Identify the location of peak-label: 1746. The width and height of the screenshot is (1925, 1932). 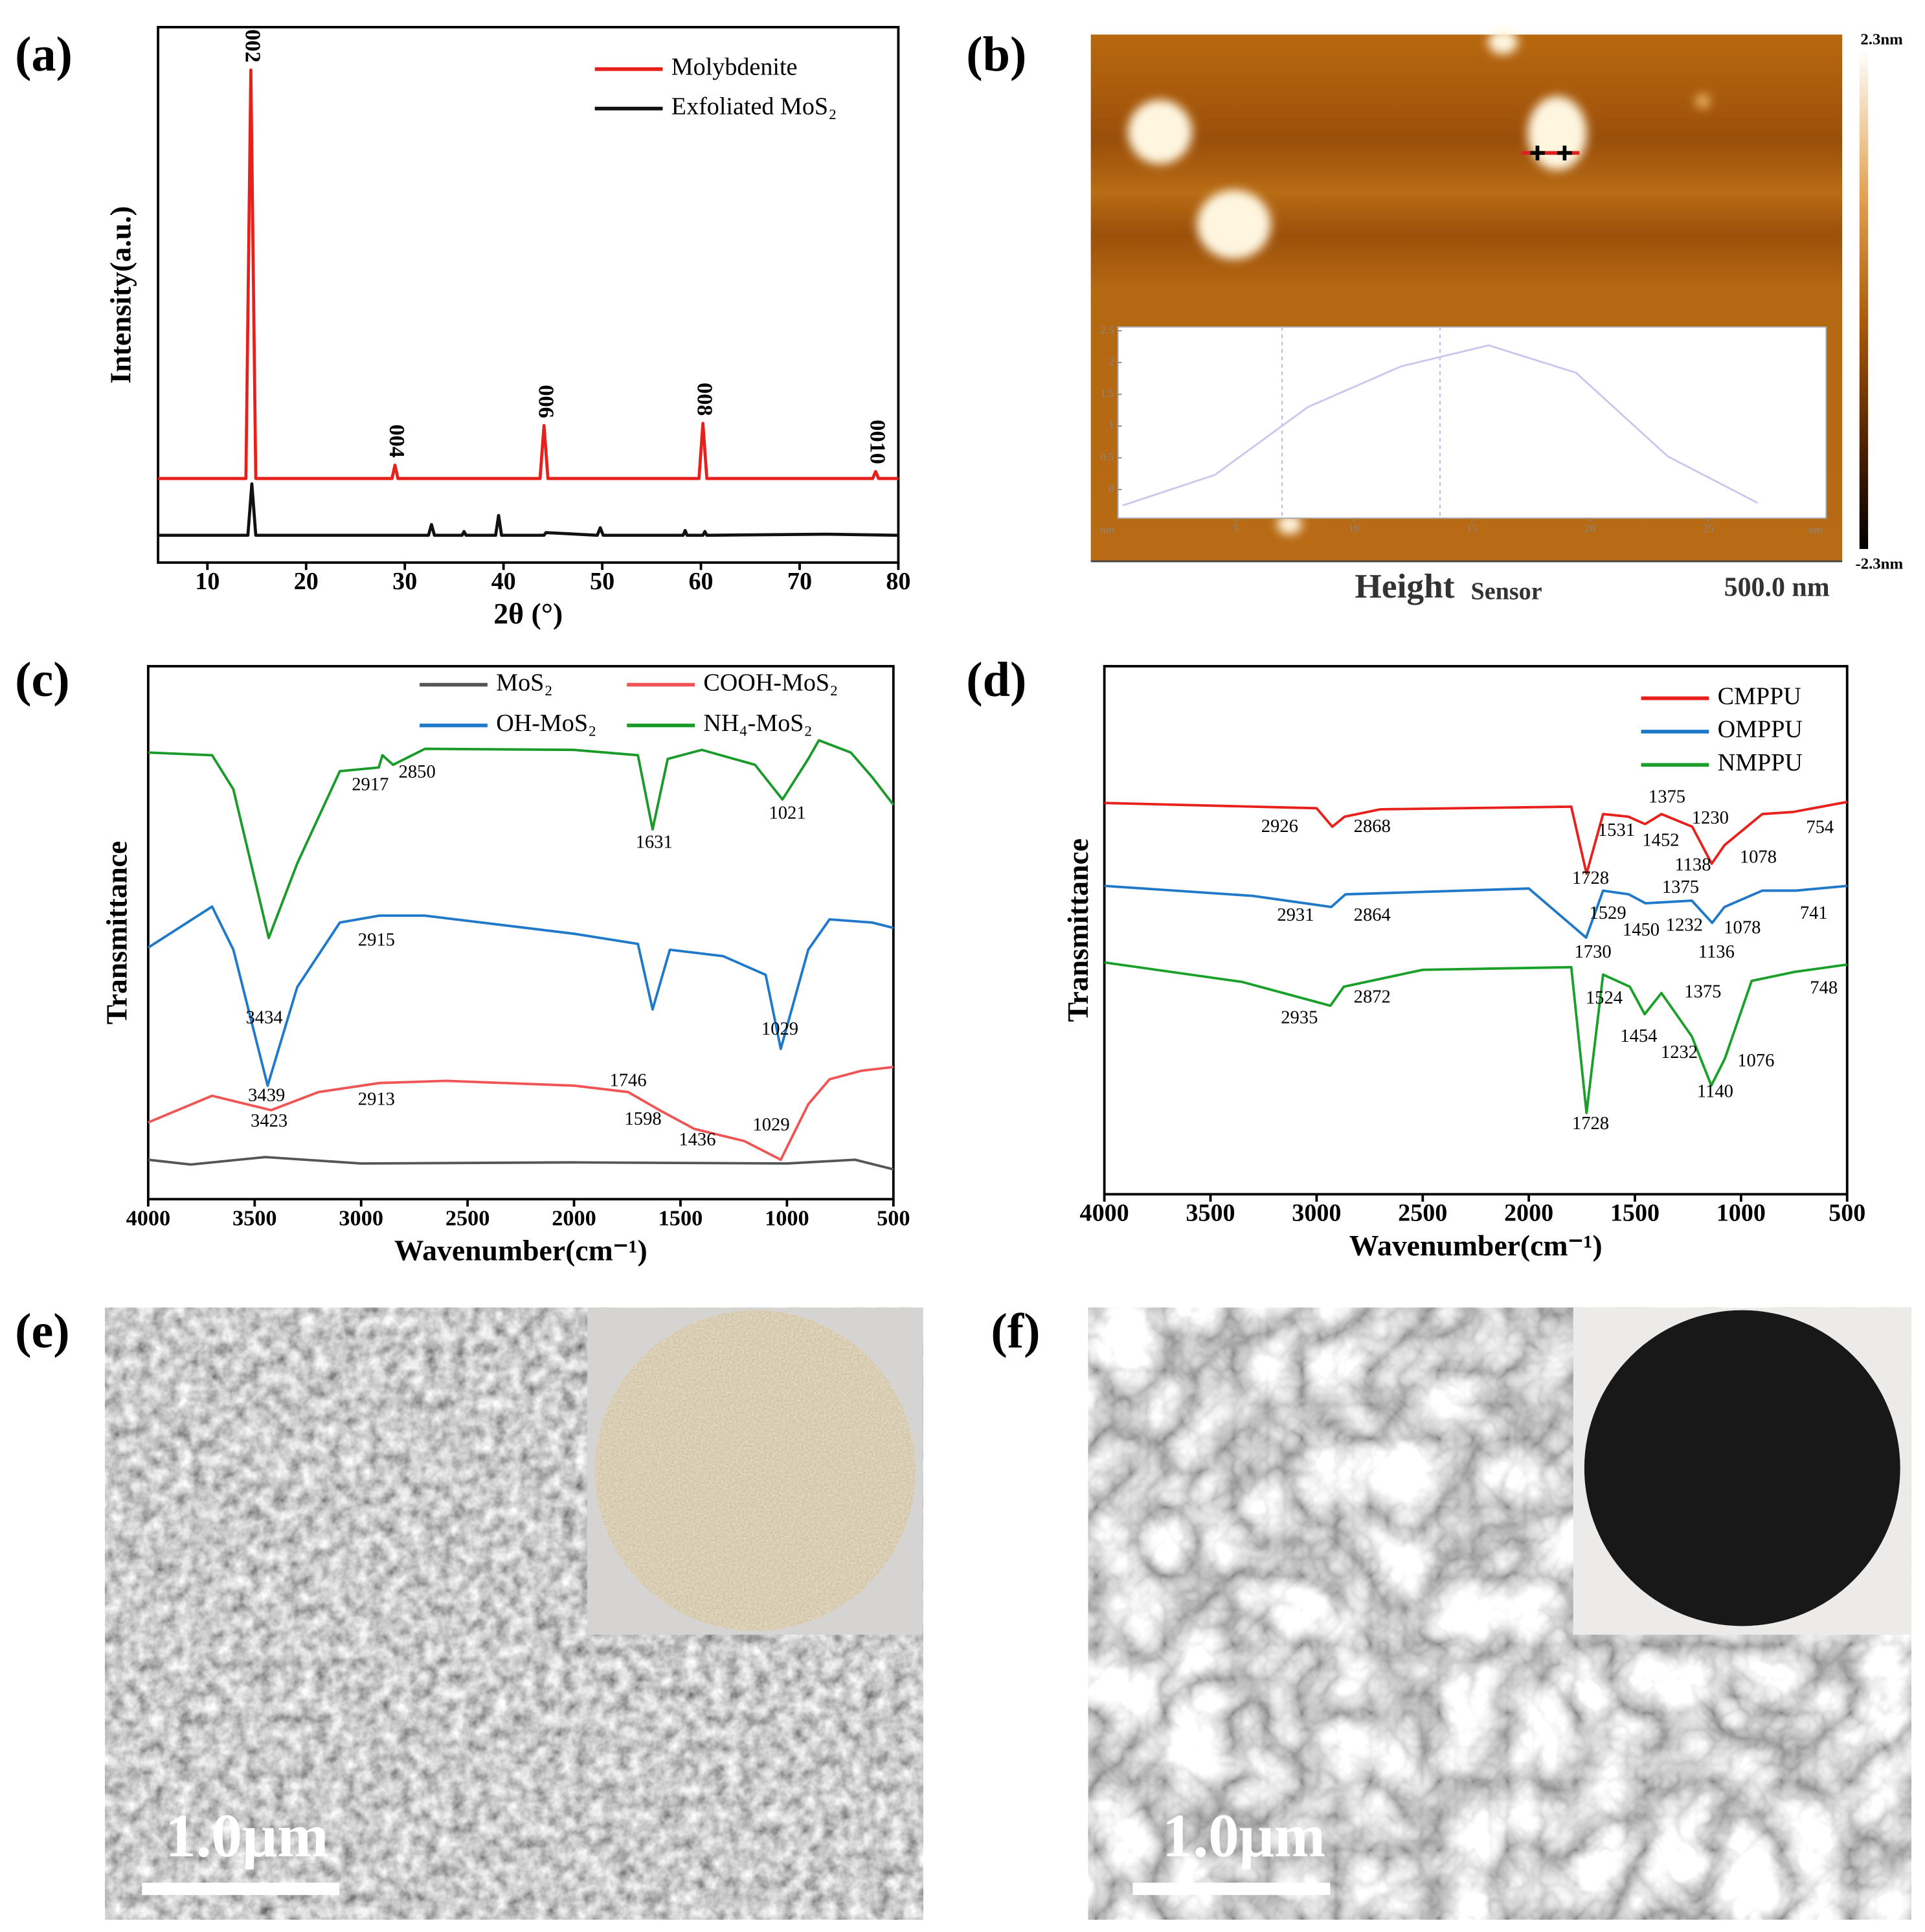
(627, 1081).